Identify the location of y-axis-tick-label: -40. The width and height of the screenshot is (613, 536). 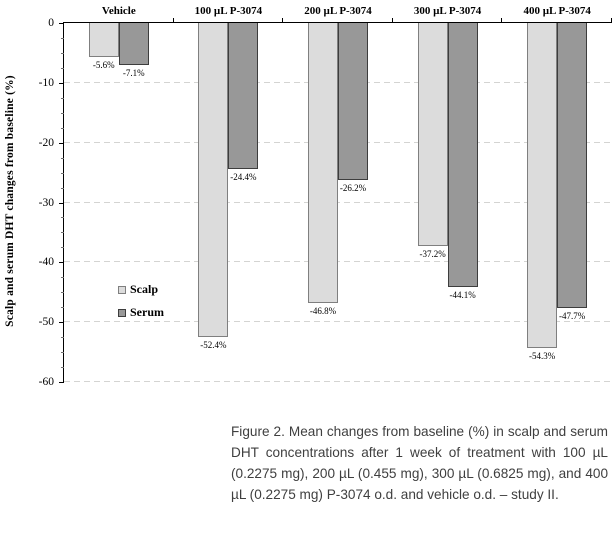
(46, 262).